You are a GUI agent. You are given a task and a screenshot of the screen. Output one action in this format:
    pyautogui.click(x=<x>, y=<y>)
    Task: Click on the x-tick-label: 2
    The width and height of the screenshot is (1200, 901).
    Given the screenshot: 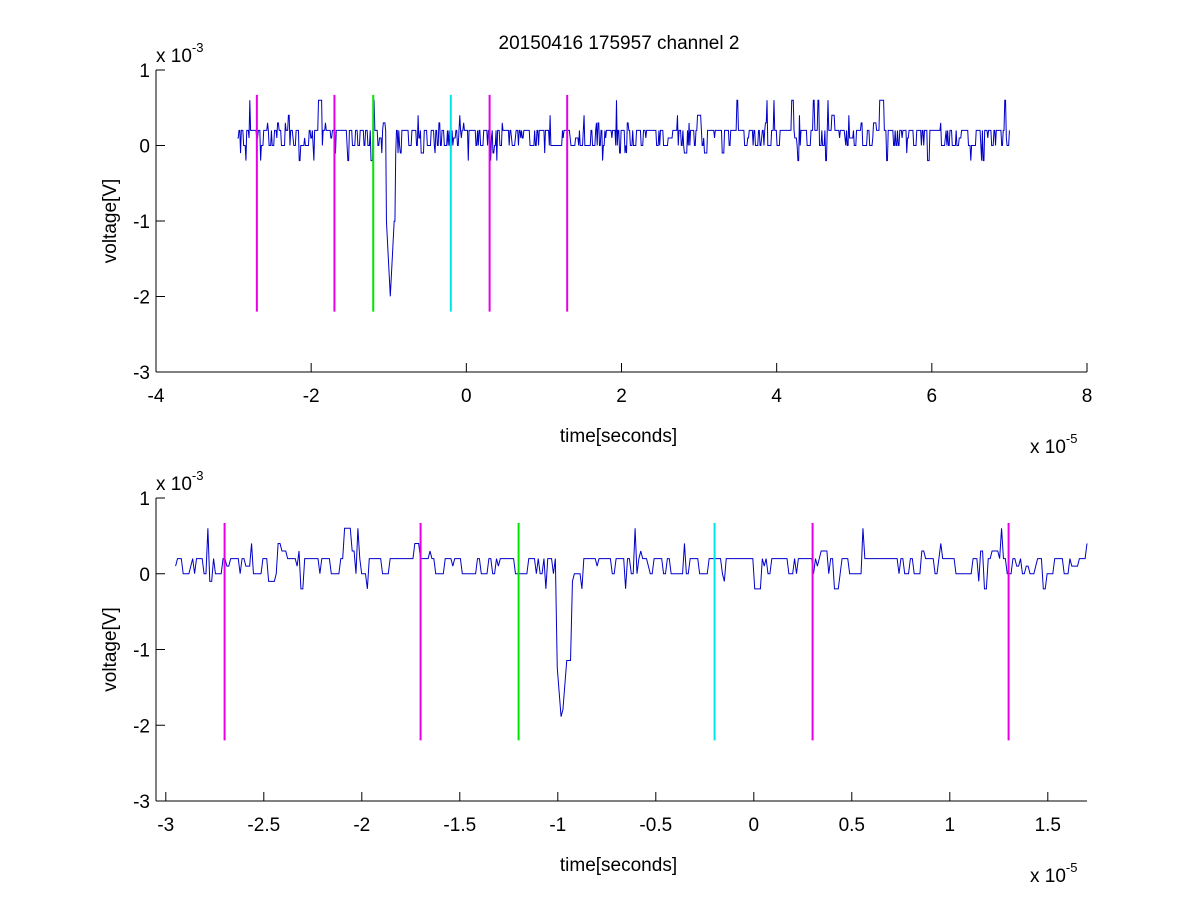 What is the action you would take?
    pyautogui.click(x=621, y=396)
    